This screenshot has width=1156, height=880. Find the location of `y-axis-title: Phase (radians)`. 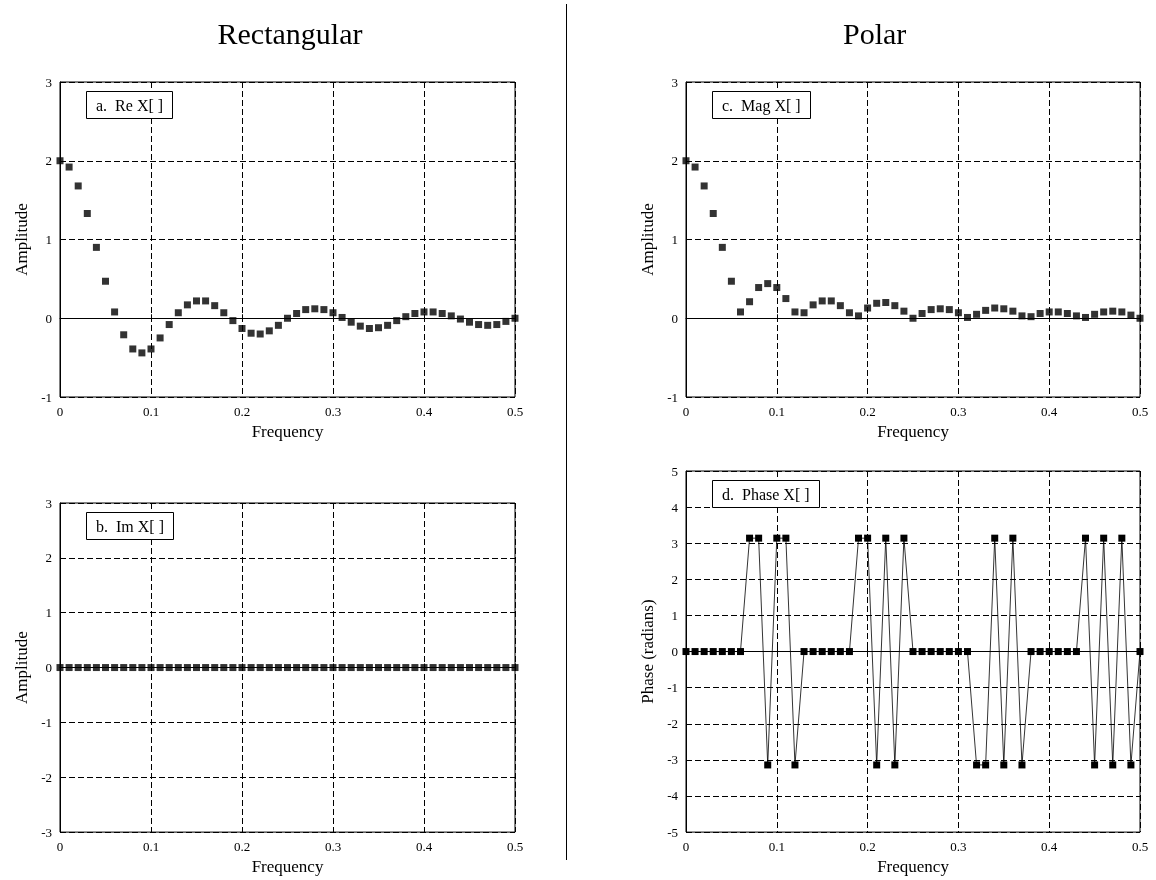

y-axis-title: Phase (radians) is located at coordinates (647, 651).